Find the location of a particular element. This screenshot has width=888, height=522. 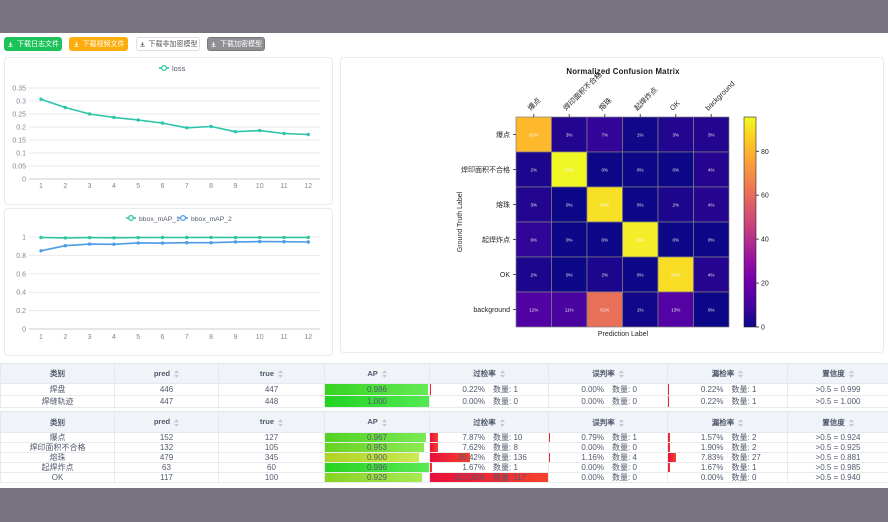

svg-text: Prediction Label is located at coordinates (623, 334).